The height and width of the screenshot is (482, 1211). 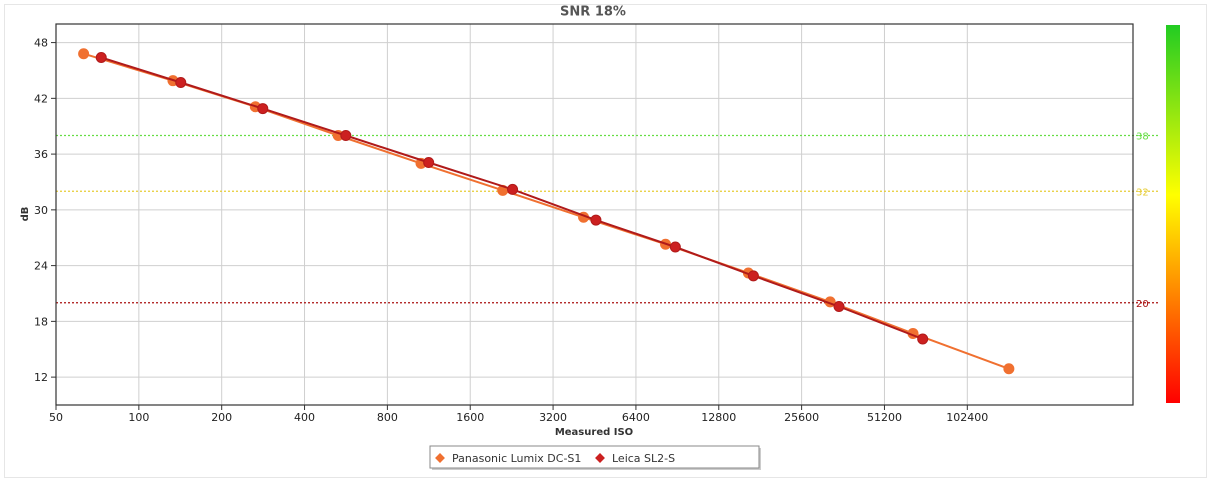 What do you see at coordinates (801, 417) in the screenshot?
I see `x-tick-label: 25600` at bounding box center [801, 417].